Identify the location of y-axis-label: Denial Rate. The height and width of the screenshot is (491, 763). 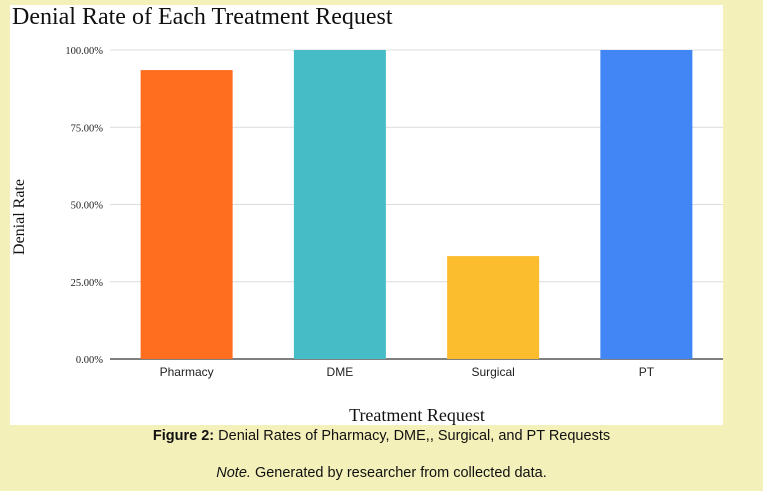
(19, 217).